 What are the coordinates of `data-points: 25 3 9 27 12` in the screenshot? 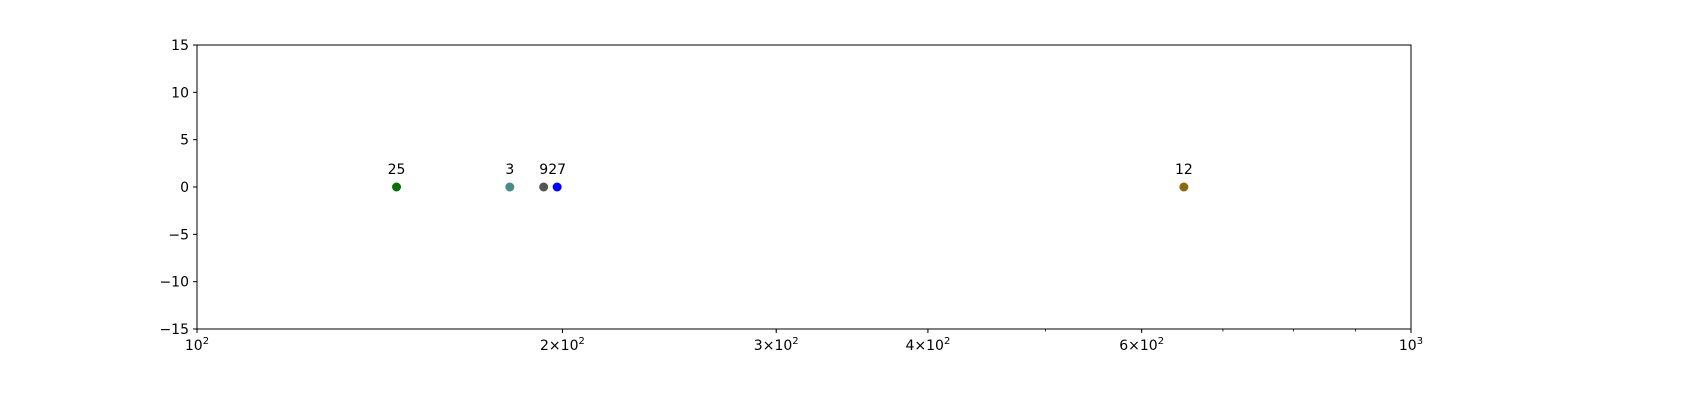 It's located at (790, 177).